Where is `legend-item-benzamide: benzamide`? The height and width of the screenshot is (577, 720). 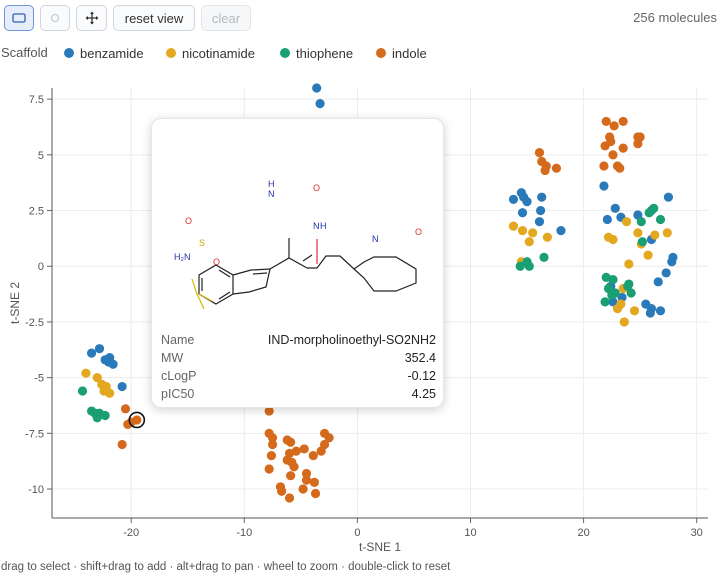 legend-item-benzamide: benzamide is located at coordinates (104, 53).